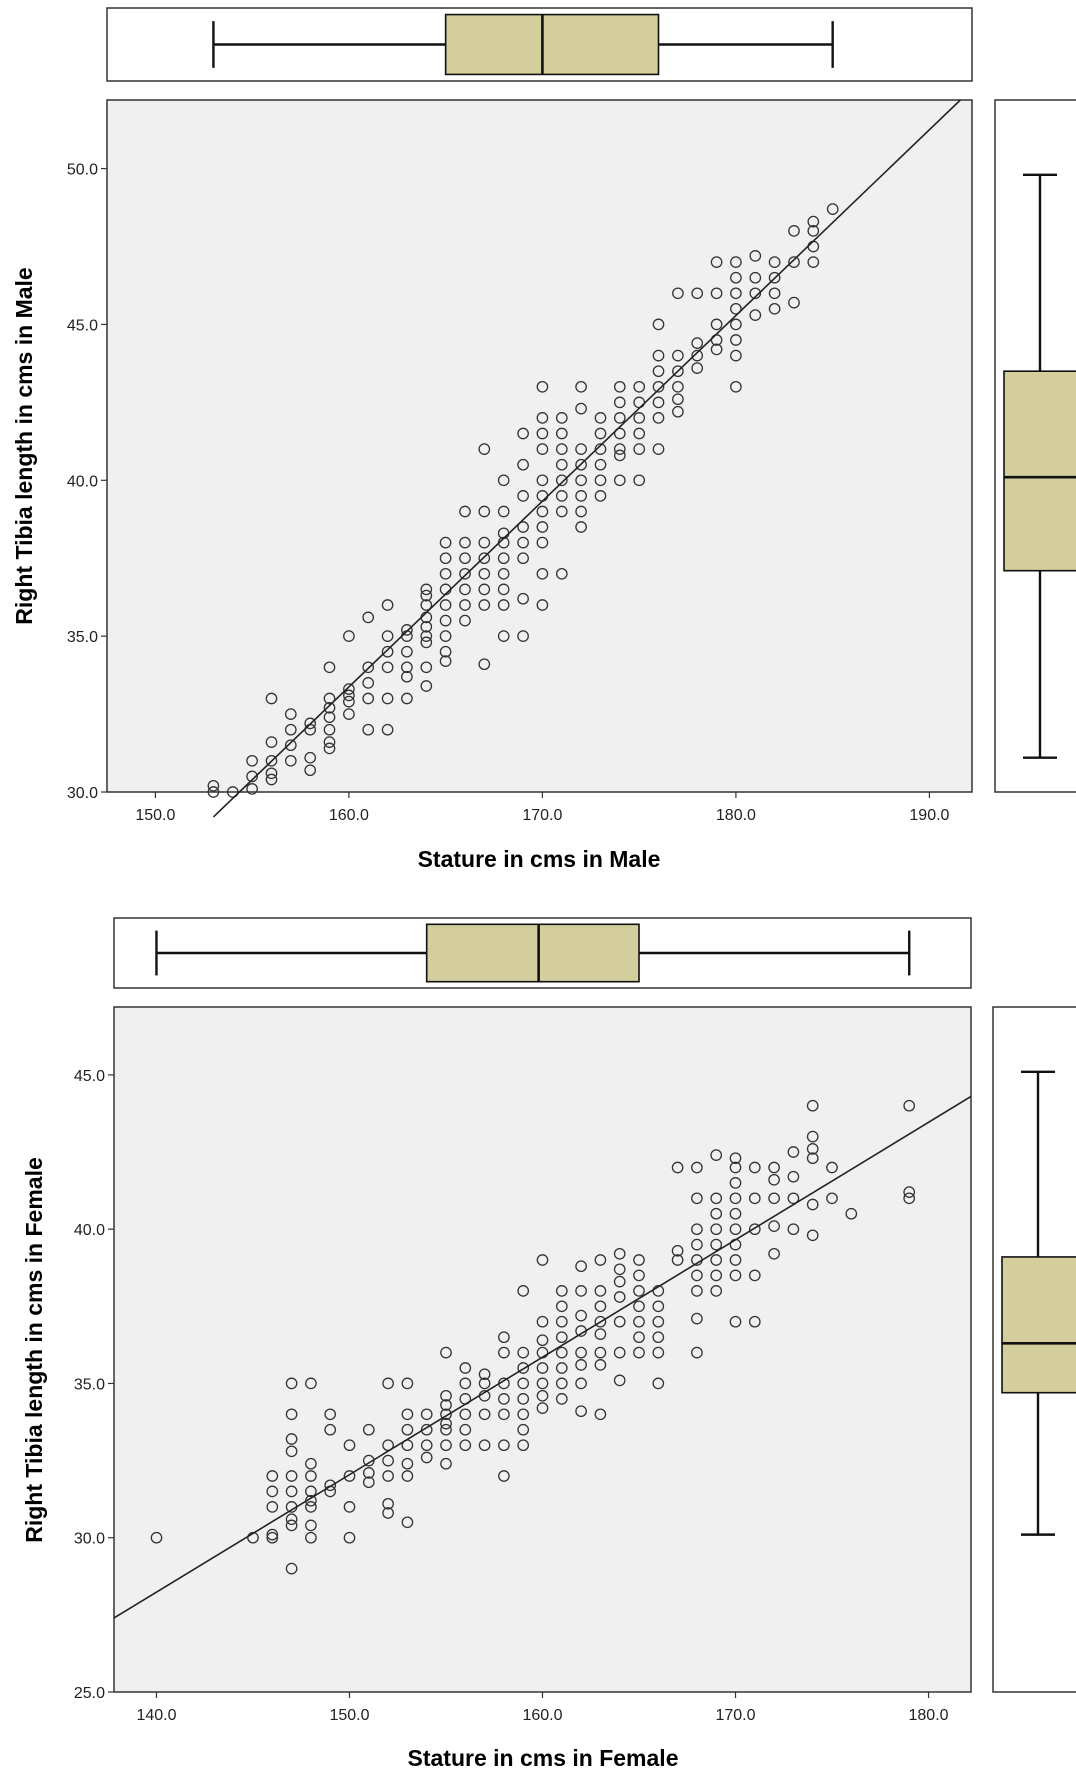 Image resolution: width=1076 pixels, height=1775 pixels. What do you see at coordinates (156, 1715) in the screenshot?
I see `female-x-tick-label: 140.0` at bounding box center [156, 1715].